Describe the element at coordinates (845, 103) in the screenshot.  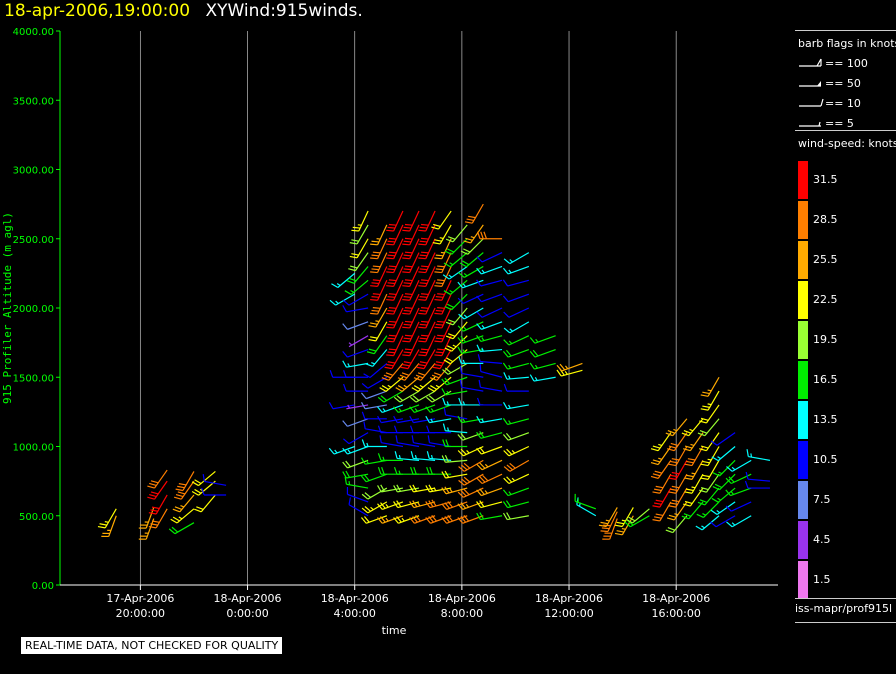
I see `barb-legend-item-2: == 10` at that location.